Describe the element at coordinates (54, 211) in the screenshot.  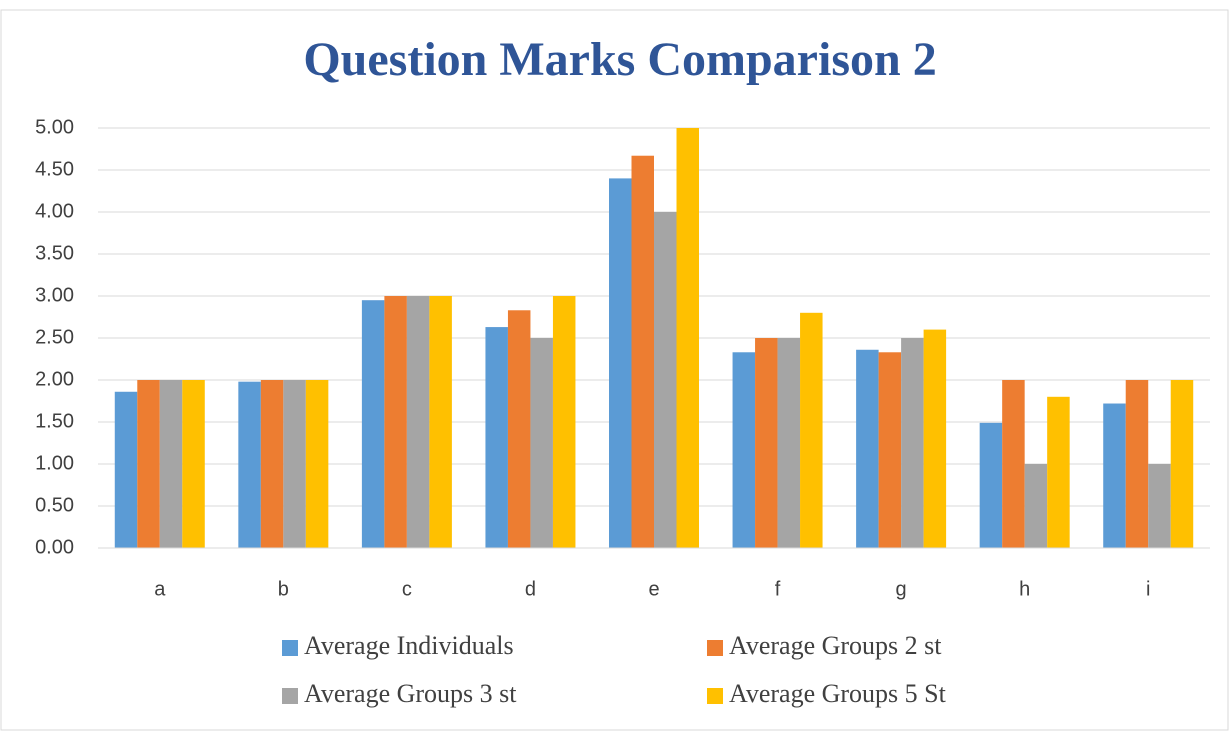
I see `y-tick-label: 4.00` at that location.